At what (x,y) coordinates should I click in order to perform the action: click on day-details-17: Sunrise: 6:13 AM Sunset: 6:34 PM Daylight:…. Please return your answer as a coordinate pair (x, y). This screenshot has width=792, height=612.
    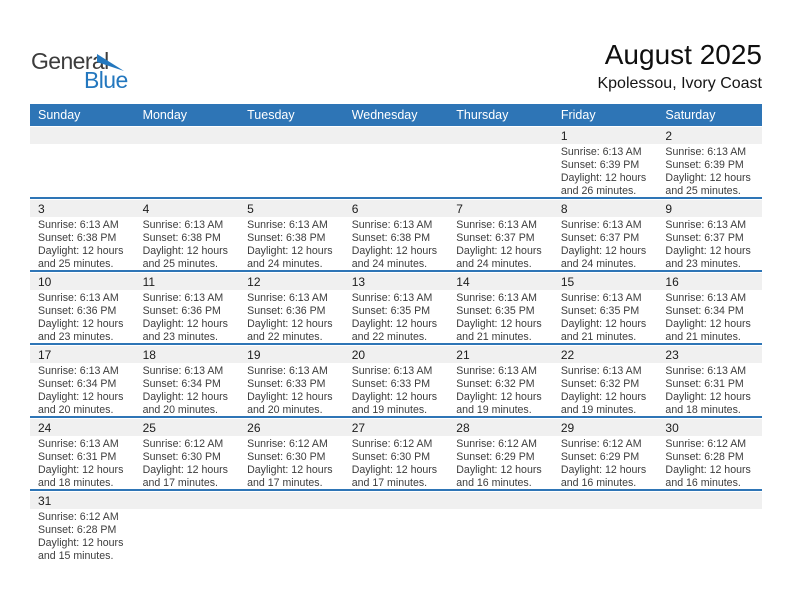
    Looking at the image, I should click on (82, 389).